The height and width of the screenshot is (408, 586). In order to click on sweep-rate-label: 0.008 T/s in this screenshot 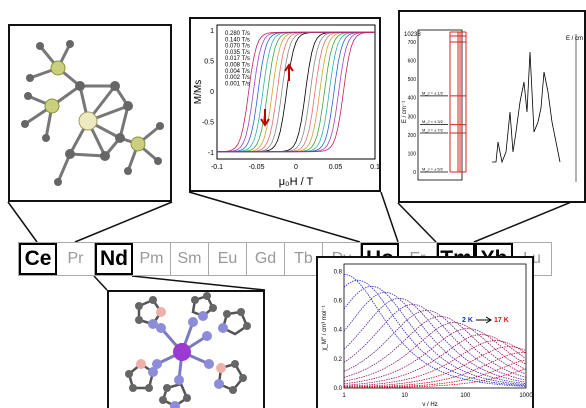, I will do `click(237, 66)`.